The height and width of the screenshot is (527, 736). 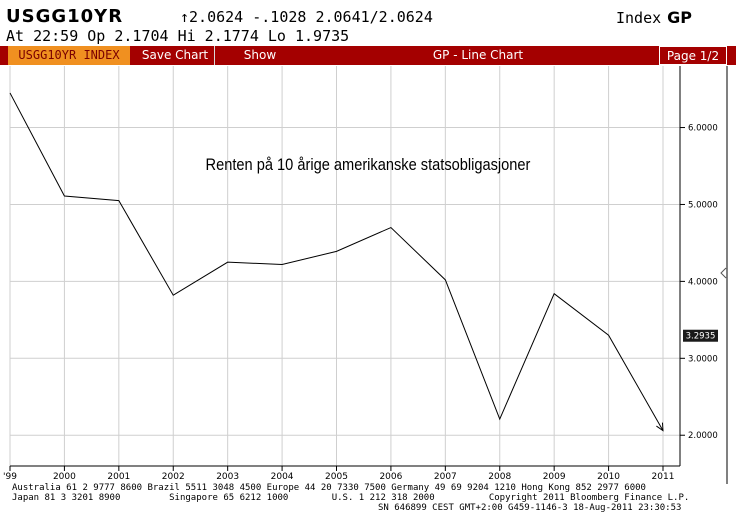 I want to click on save-chart-button: Save Chart, so click(x=175, y=55).